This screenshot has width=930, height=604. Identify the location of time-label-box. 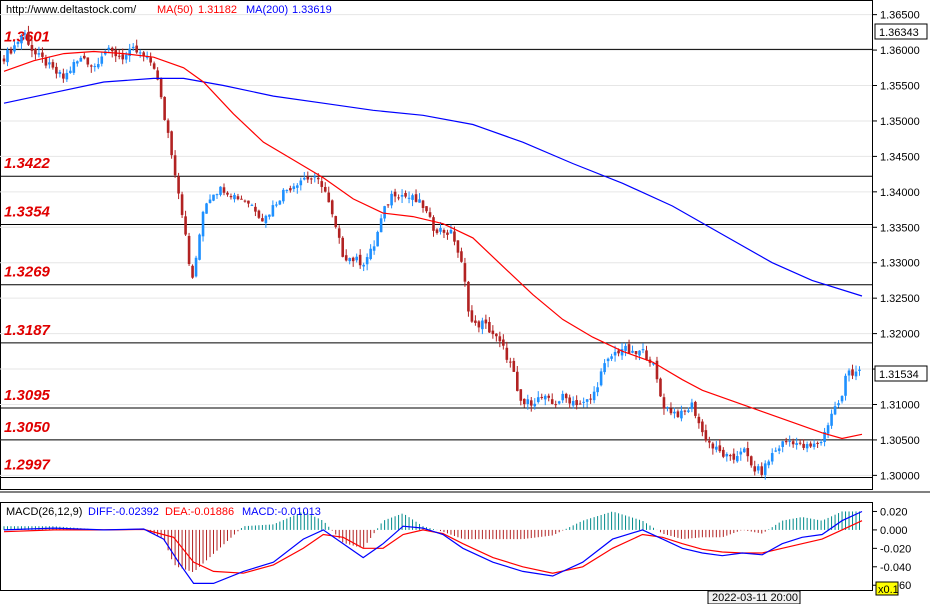
(754, 597).